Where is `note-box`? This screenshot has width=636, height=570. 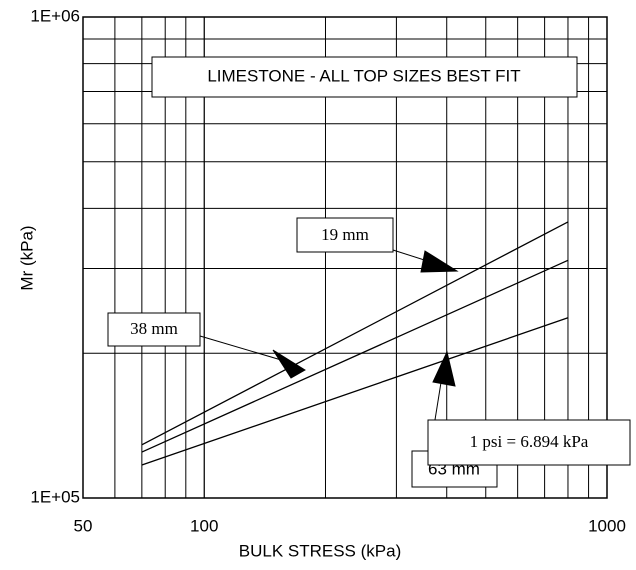 note-box is located at coordinates (529, 442).